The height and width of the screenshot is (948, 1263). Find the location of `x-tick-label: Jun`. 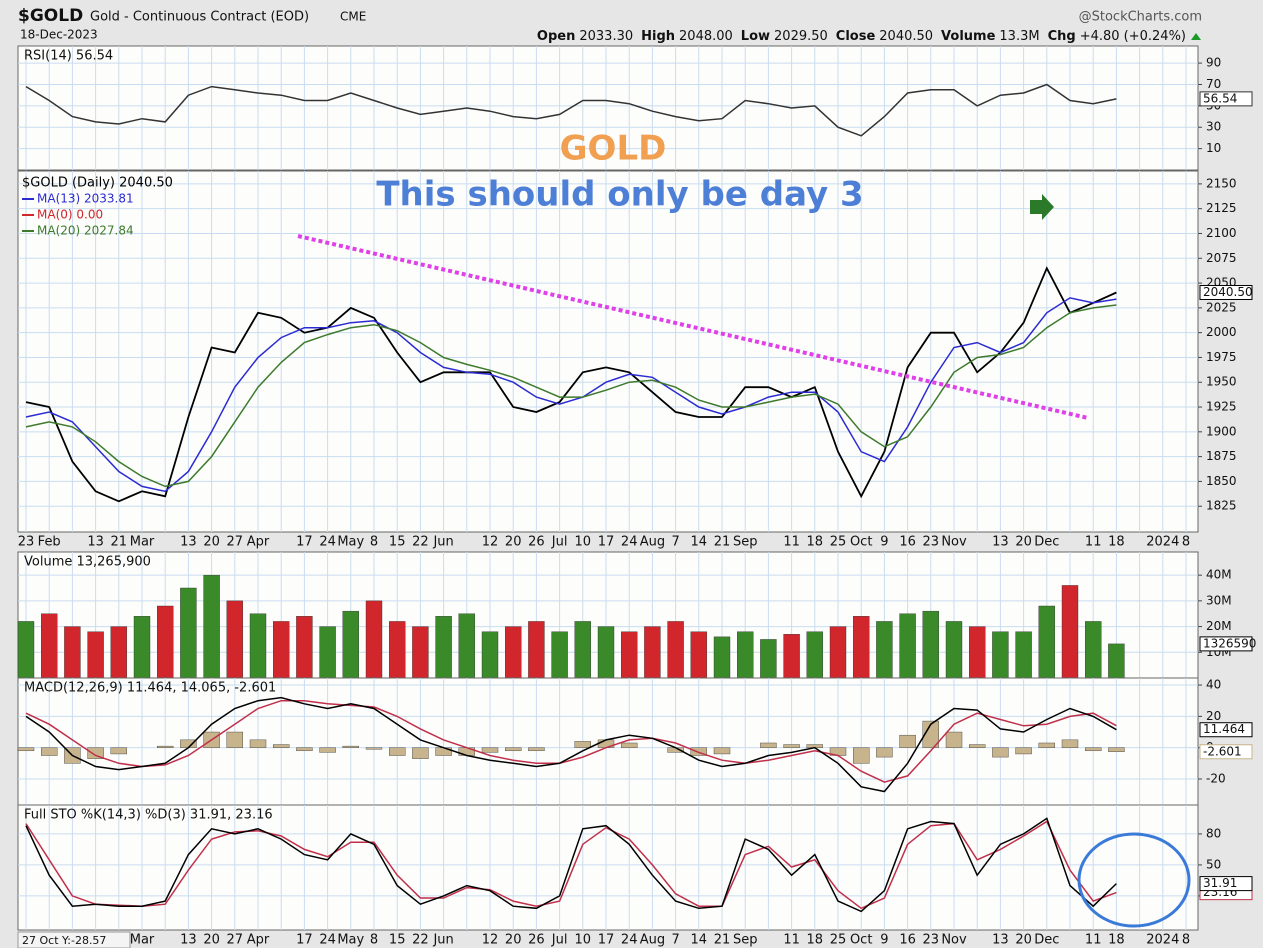

x-tick-label: Jun is located at coordinates (442, 940).